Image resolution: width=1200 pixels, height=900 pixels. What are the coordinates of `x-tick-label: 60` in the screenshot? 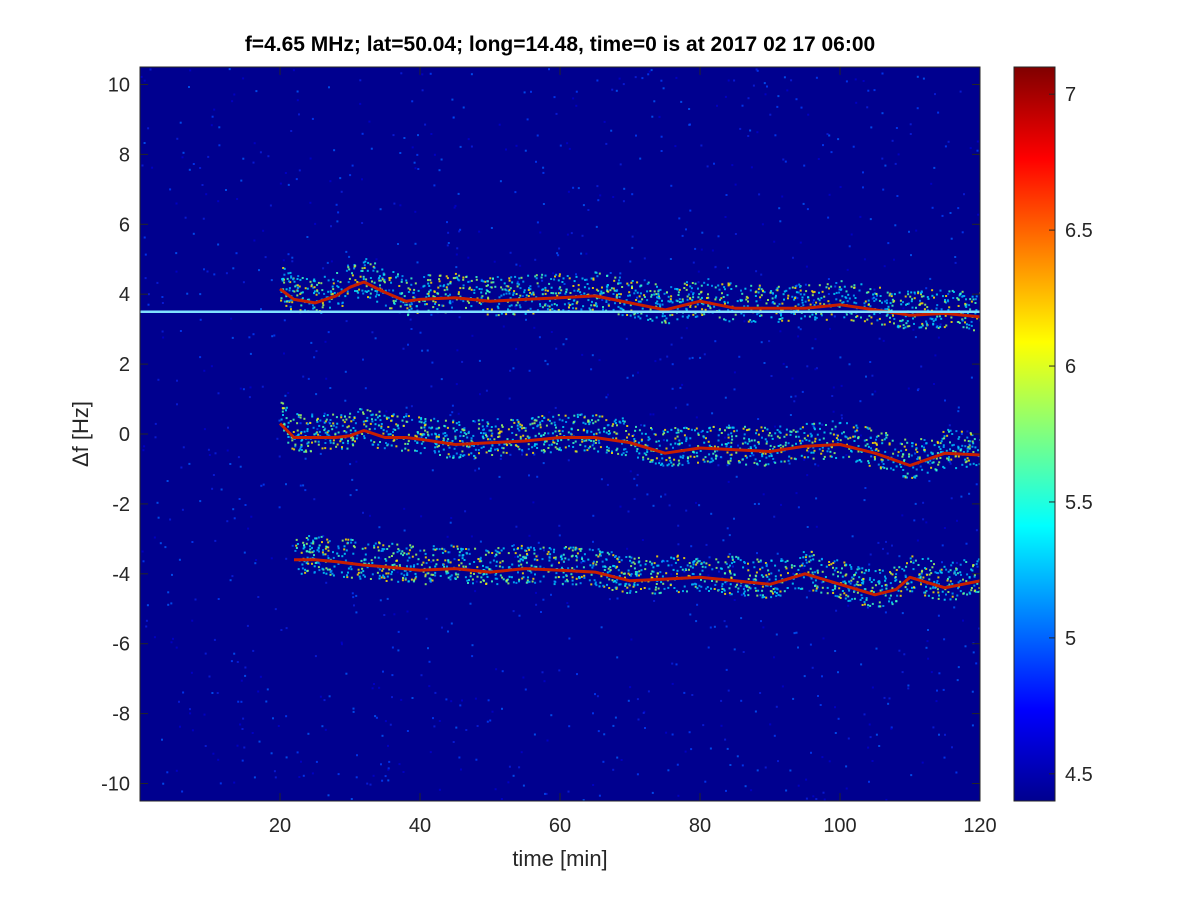 It's located at (560, 826).